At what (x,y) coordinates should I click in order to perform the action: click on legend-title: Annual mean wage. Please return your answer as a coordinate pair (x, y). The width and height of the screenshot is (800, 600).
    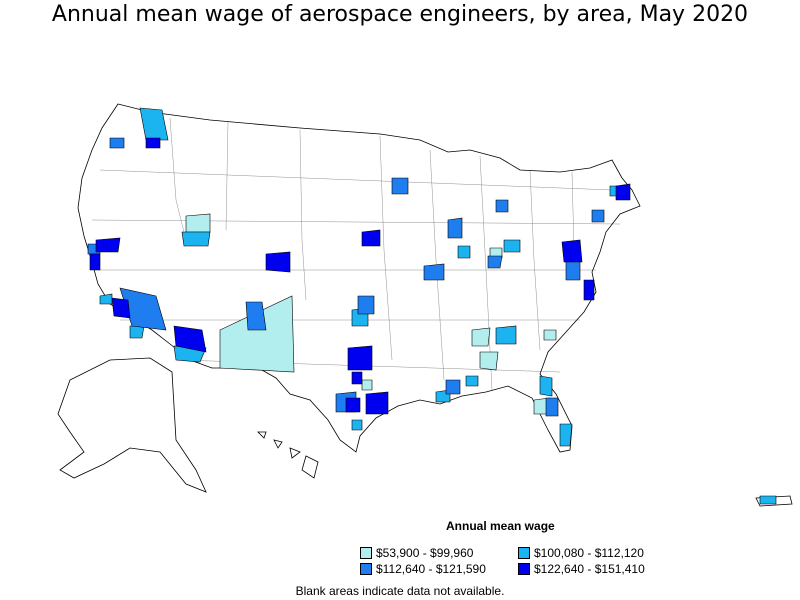
    Looking at the image, I should click on (500, 526).